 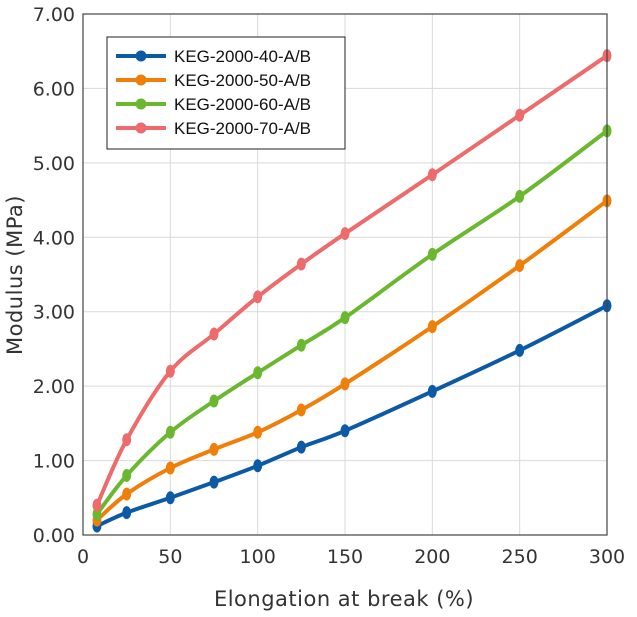 What do you see at coordinates (54, 15) in the screenshot?
I see `y-tick-label: 7.00` at bounding box center [54, 15].